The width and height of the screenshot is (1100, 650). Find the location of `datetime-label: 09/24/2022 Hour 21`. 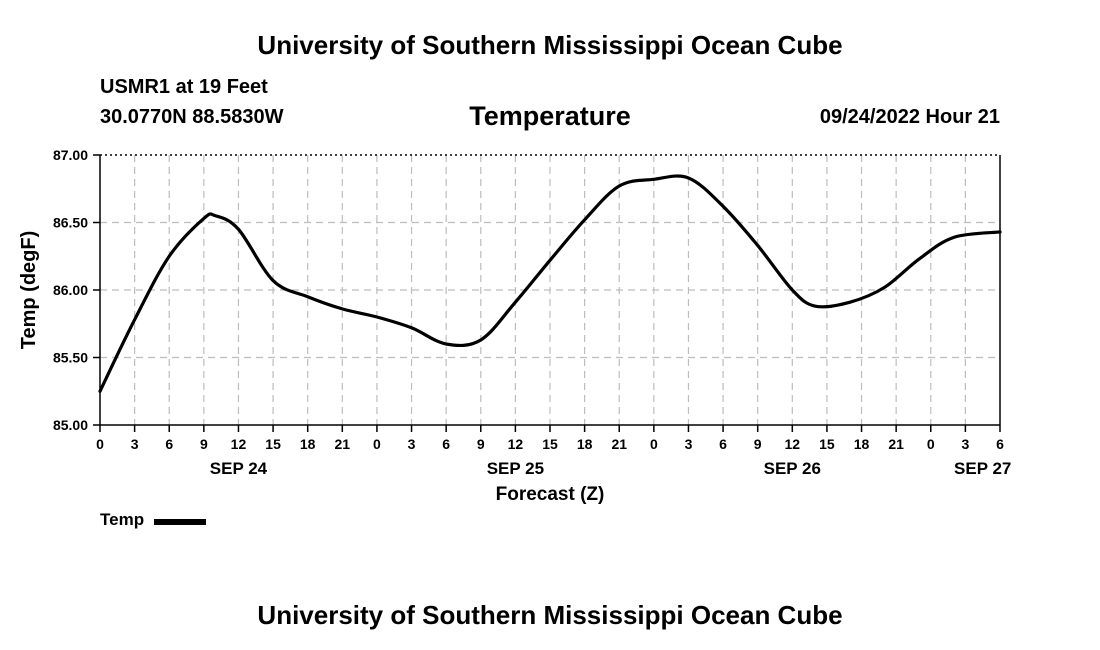

datetime-label: 09/24/2022 Hour 21 is located at coordinates (909, 117).